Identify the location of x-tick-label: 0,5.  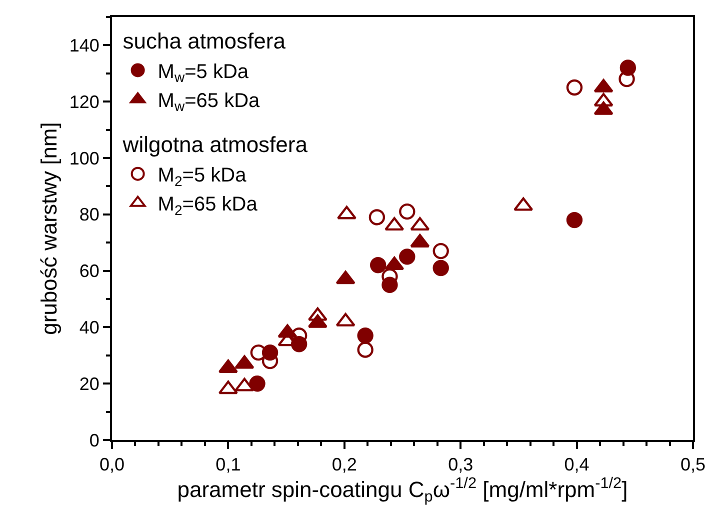
(693, 464).